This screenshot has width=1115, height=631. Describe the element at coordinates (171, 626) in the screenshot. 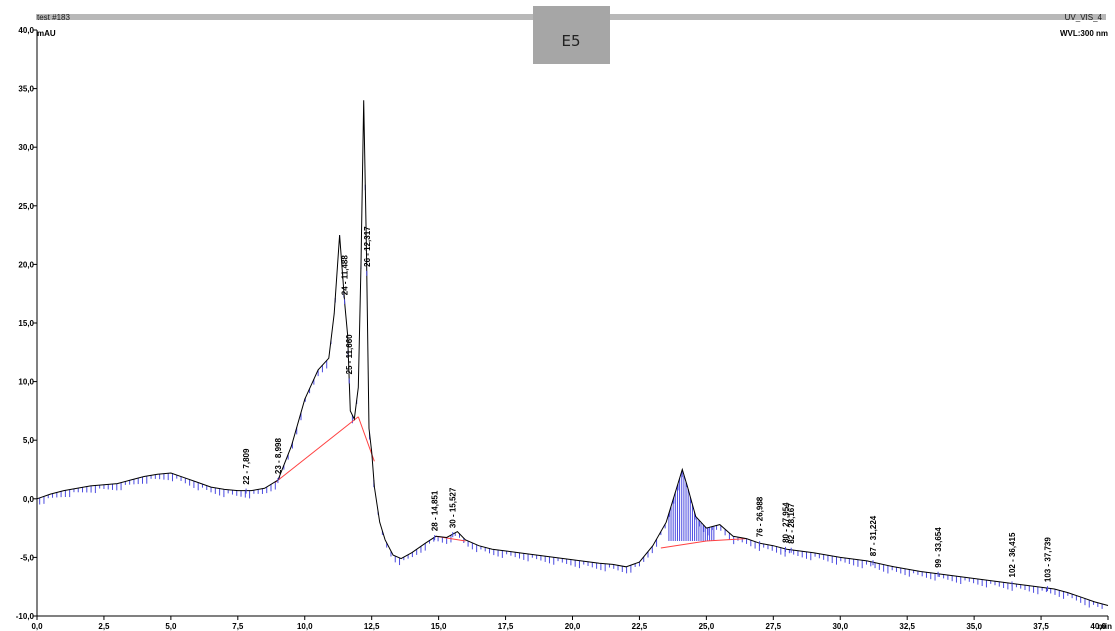

I see `x-tick-label: 5,0` at that location.